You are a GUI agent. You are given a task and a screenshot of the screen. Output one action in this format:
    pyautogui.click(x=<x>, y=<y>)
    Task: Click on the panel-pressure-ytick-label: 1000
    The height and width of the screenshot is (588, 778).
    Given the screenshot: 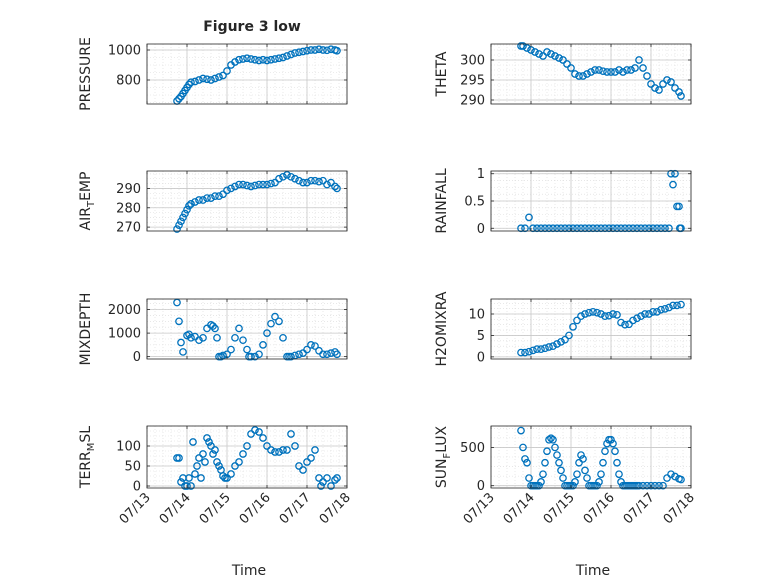 What is the action you would take?
    pyautogui.click(x=124, y=51)
    